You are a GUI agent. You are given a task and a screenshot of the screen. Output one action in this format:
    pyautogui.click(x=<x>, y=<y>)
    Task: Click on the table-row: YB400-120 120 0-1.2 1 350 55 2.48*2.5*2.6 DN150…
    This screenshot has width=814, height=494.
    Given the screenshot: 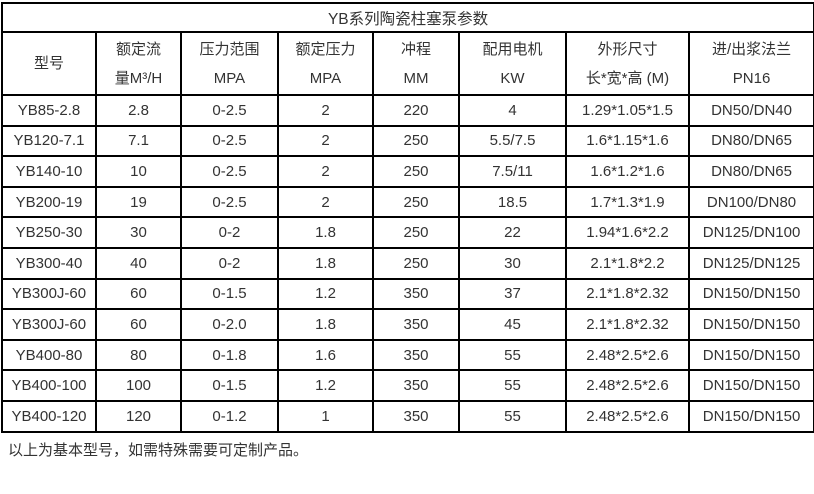 What is the action you would take?
    pyautogui.click(x=407, y=416)
    